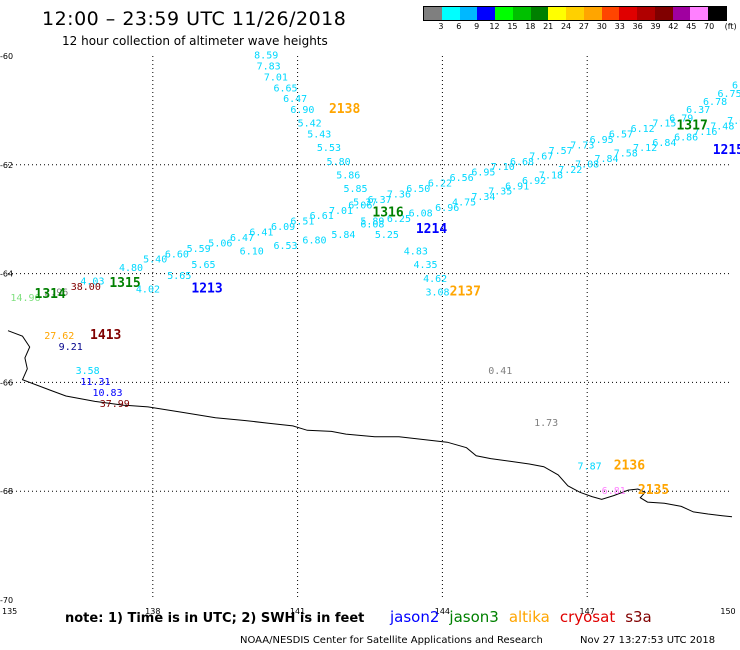 This screenshot has height=650, width=740. I want to click on wave-height-label: 6.47, so click(295, 99).